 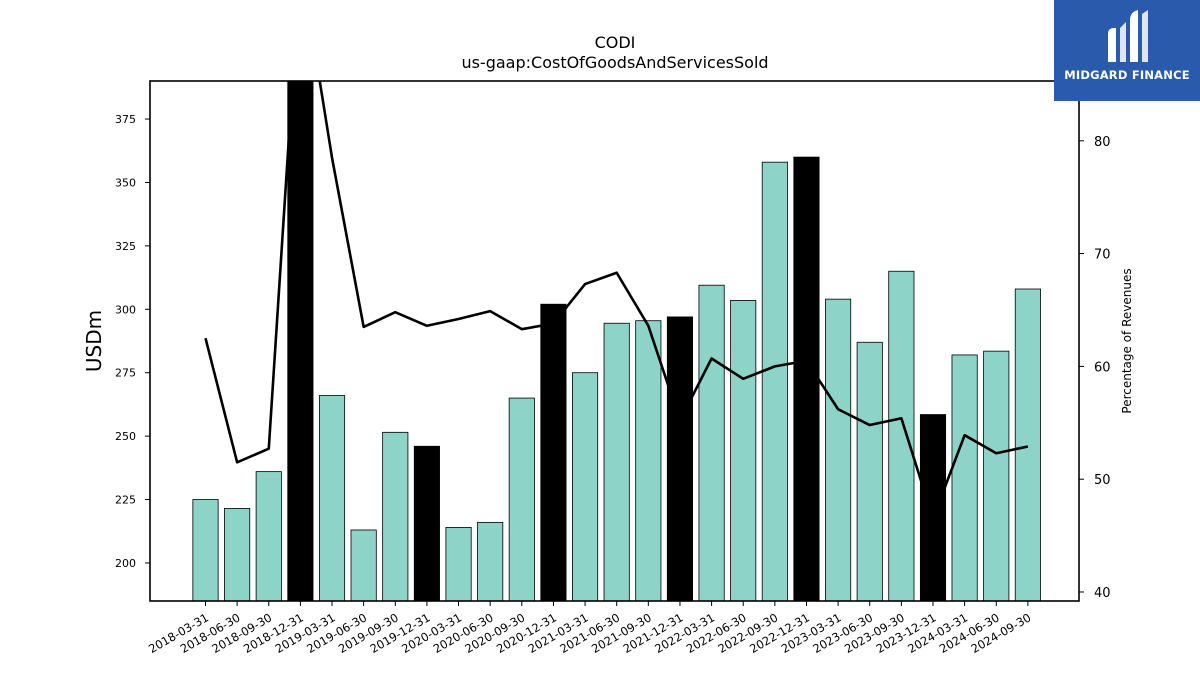 I want to click on chart-title: CODI, so click(x=615, y=42).